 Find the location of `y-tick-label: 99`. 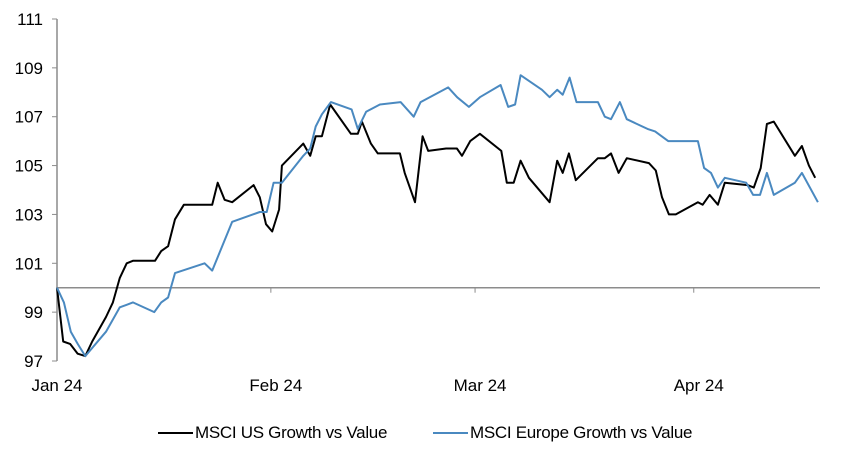

y-tick-label: 99 is located at coordinates (33, 312).